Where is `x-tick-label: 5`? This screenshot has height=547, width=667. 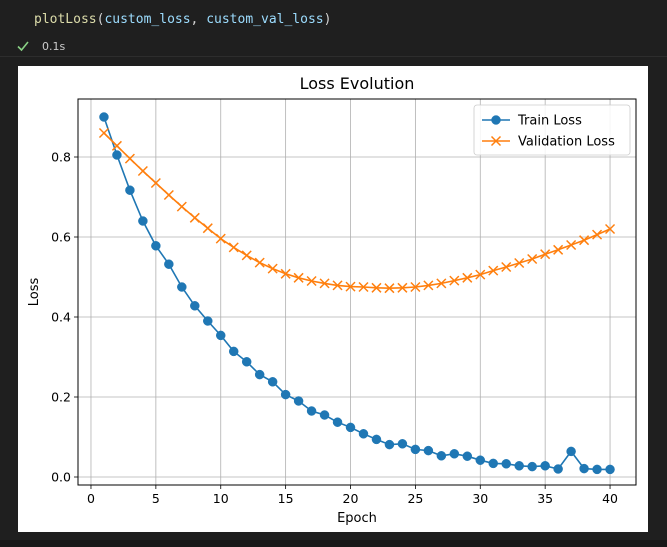
x-tick-label: 5 is located at coordinates (156, 498).